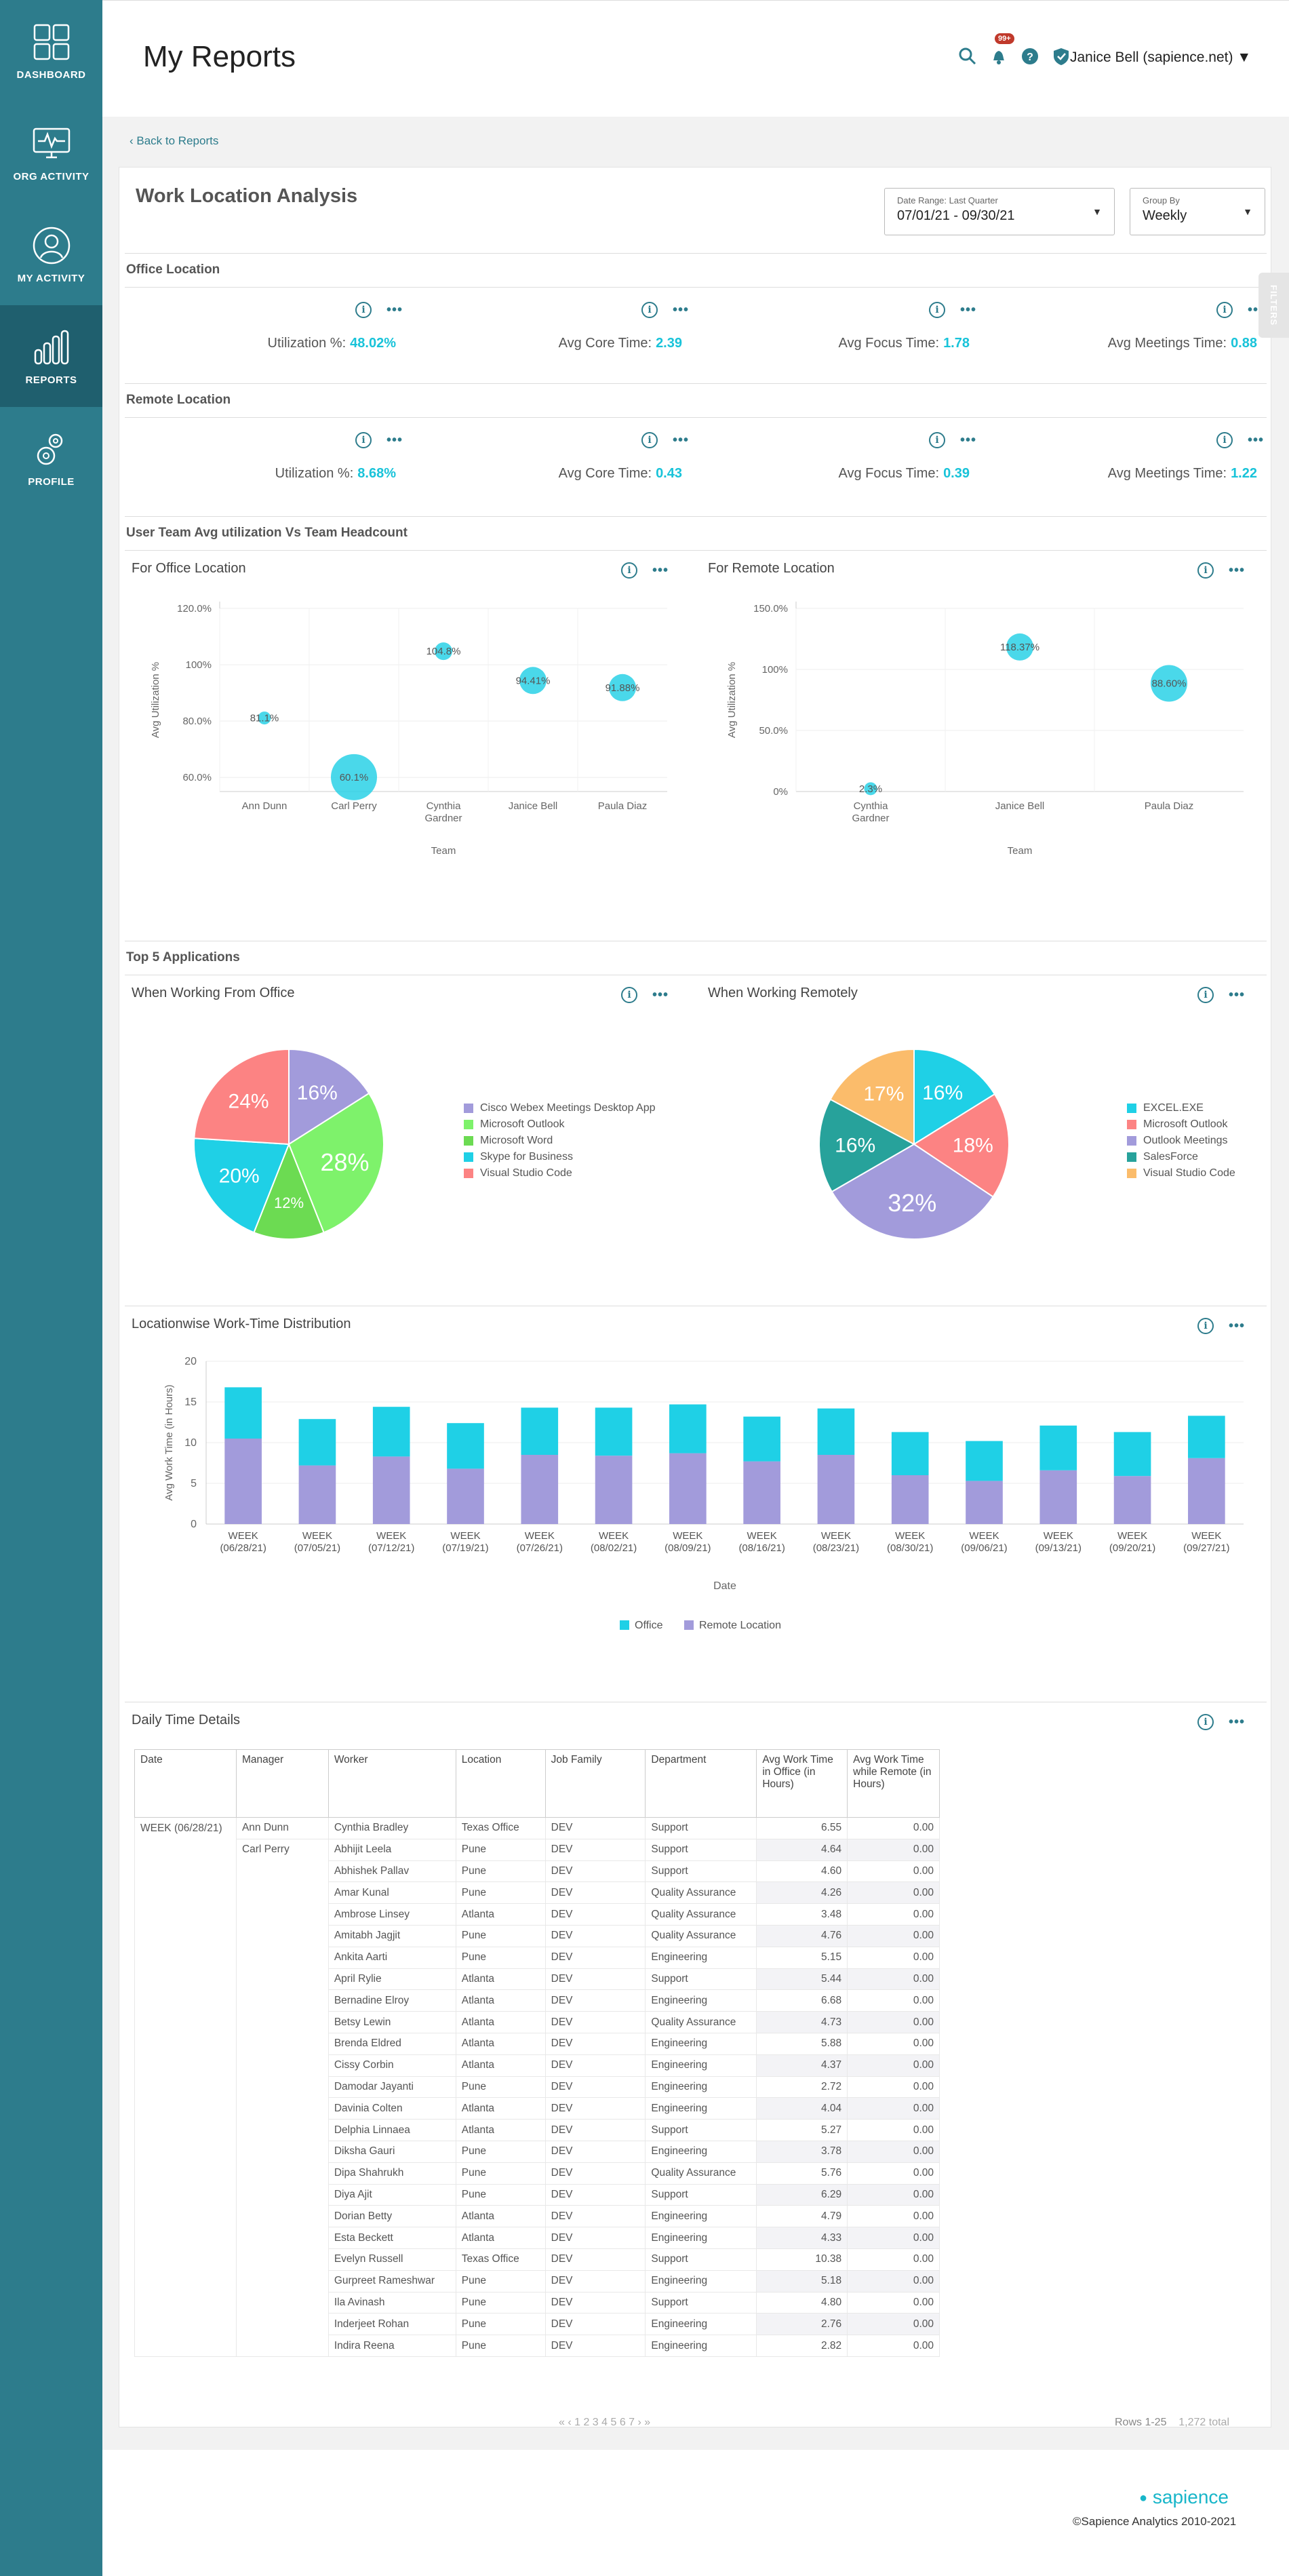  What do you see at coordinates (1181, 1108) in the screenshot?
I see `legend-item: EXCEL.EXE` at bounding box center [1181, 1108].